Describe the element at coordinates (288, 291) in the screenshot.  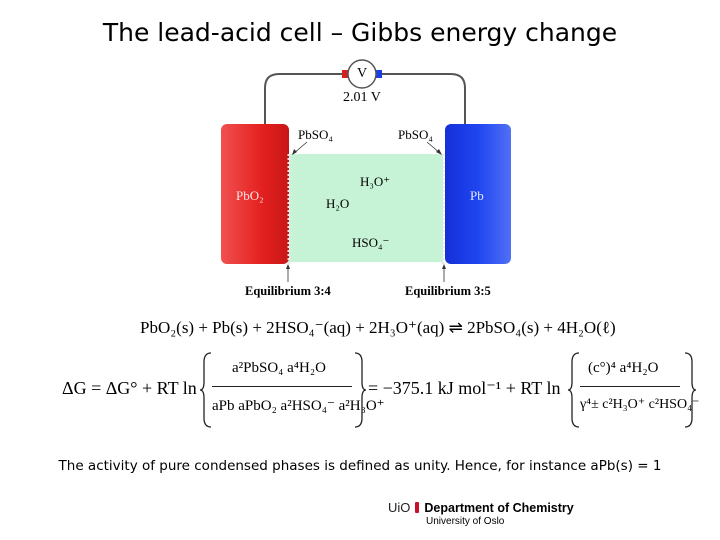
I see `left-equilibrium-label: Equilibrium 3:4` at that location.